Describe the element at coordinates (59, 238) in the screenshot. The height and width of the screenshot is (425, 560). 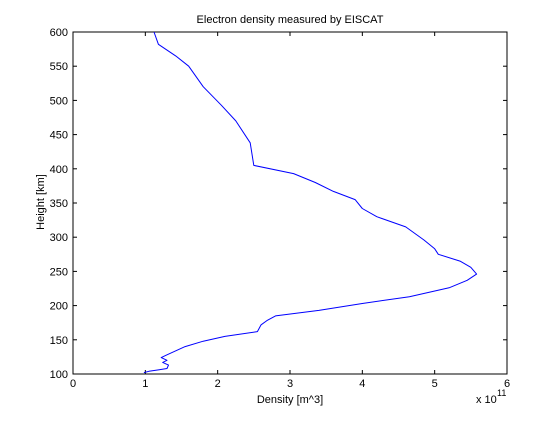
I see `y-tick-label: 300` at that location.